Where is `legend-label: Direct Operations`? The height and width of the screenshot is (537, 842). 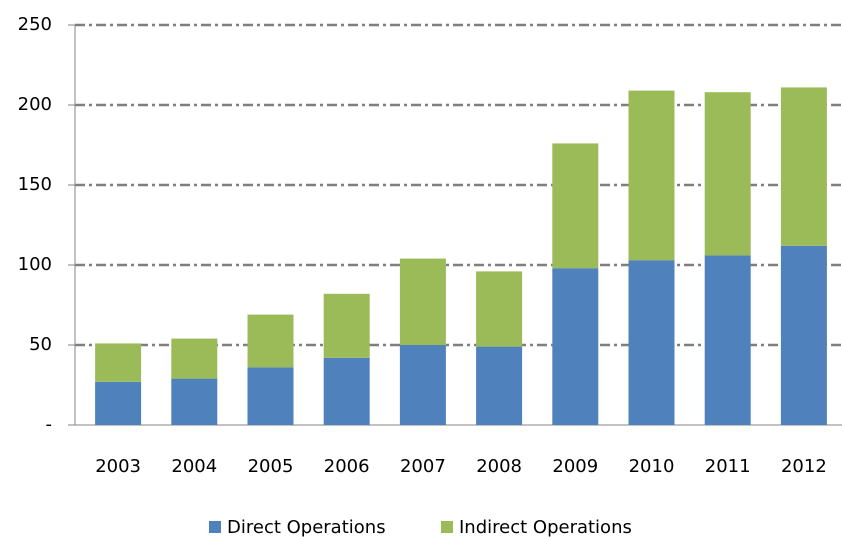 legend-label: Direct Operations is located at coordinates (306, 527).